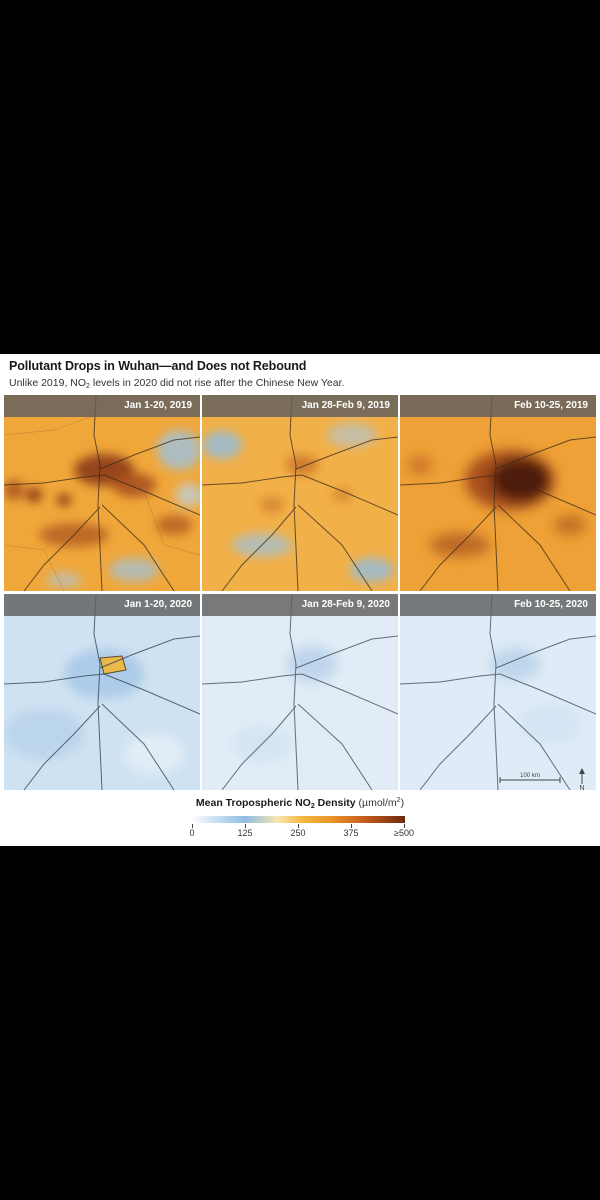  Describe the element at coordinates (582, 779) in the screenshot. I see `north-arrow-icon: N` at that location.